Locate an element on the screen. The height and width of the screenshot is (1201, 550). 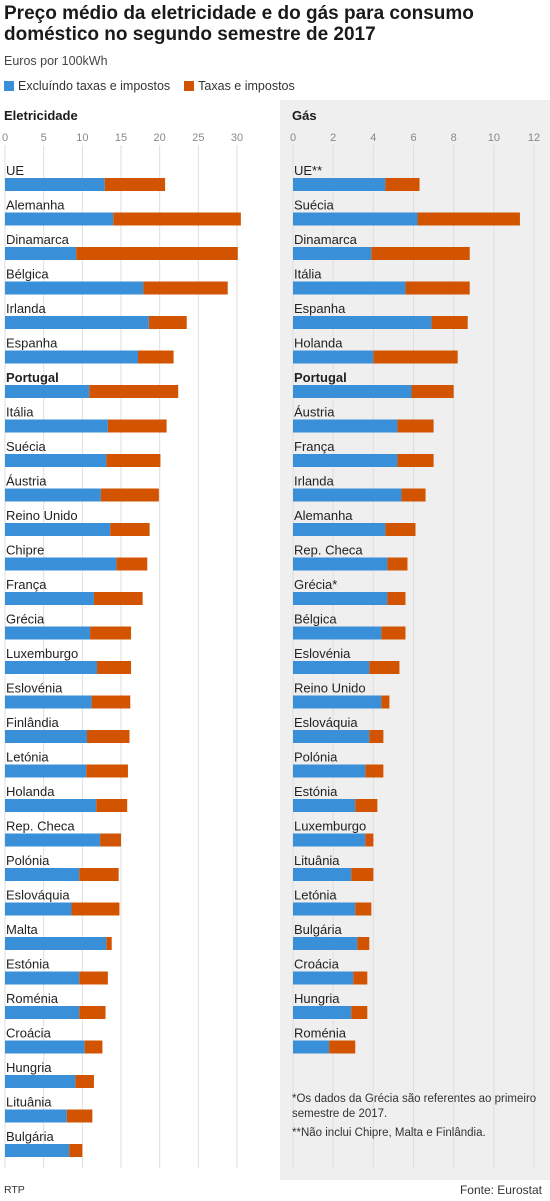
electricity-row-label: Rep. Checa is located at coordinates (40, 826).